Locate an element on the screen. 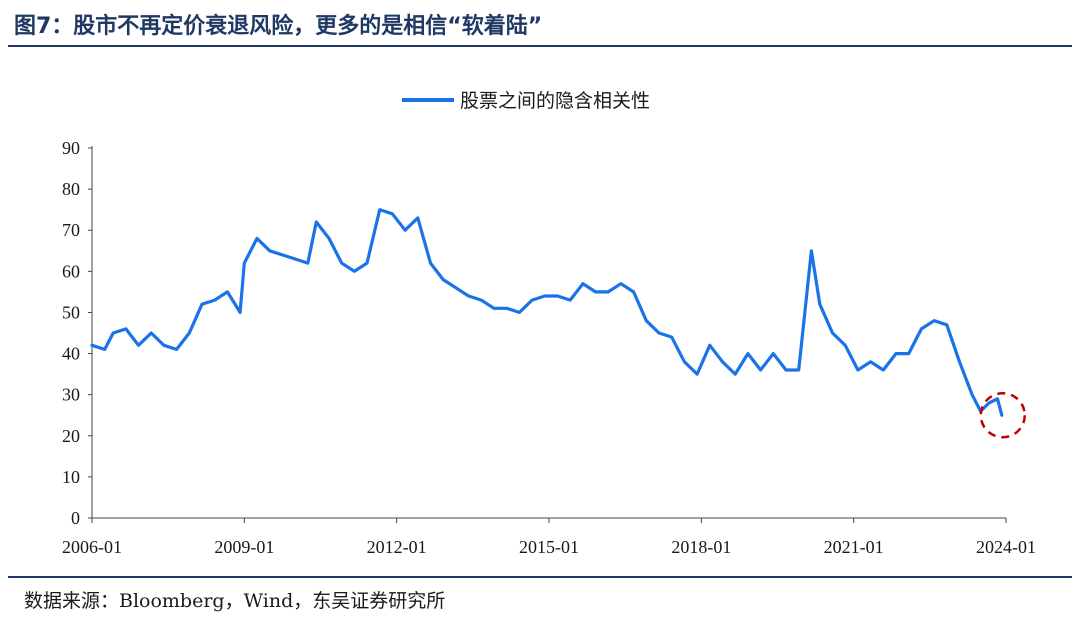 The height and width of the screenshot is (617, 1080). x-tick-label: 2009-01 is located at coordinates (244, 547).